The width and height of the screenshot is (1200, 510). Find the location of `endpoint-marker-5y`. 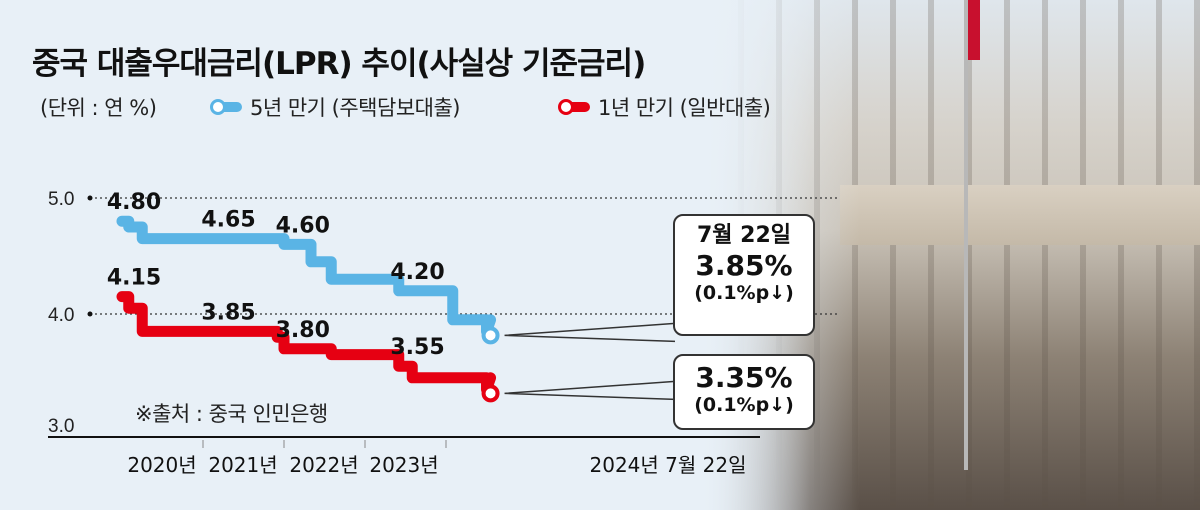

endpoint-marker-5y is located at coordinates (490, 335).